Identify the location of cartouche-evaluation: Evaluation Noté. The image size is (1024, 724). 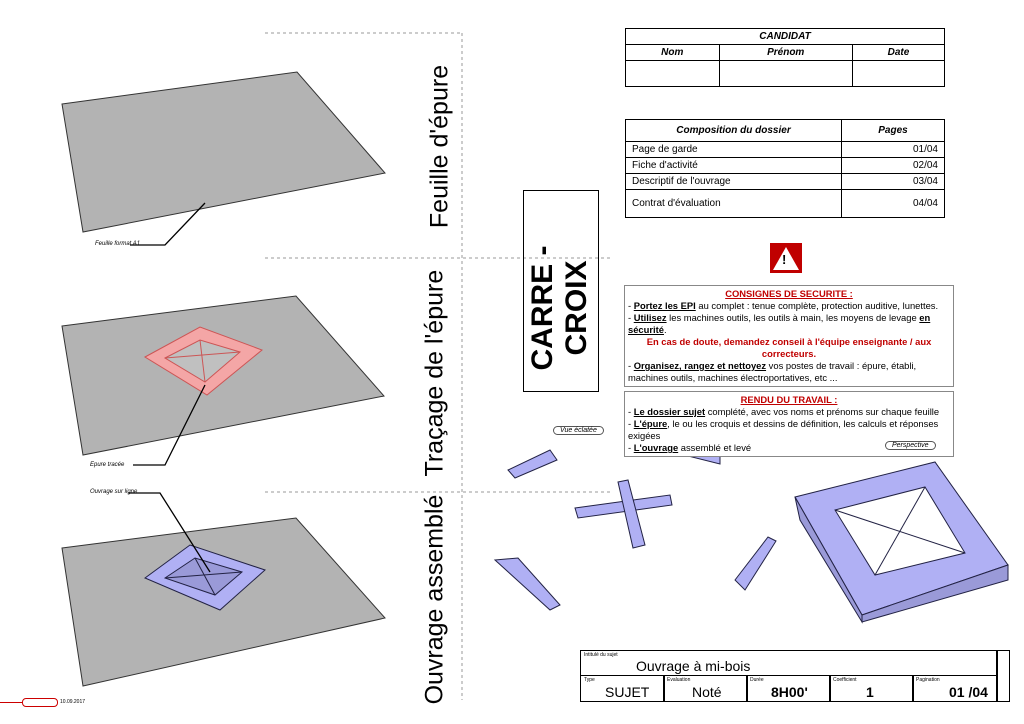
(705, 688).